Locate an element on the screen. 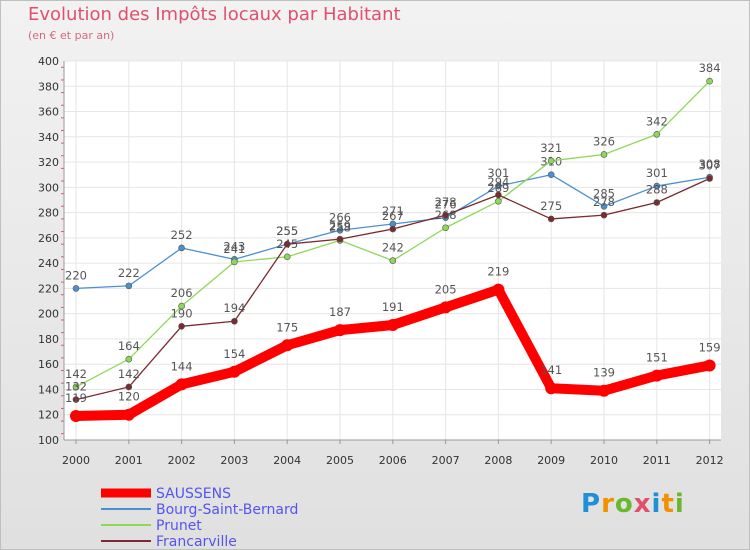 This screenshot has width=750, height=550. data-label: 242 is located at coordinates (393, 248).